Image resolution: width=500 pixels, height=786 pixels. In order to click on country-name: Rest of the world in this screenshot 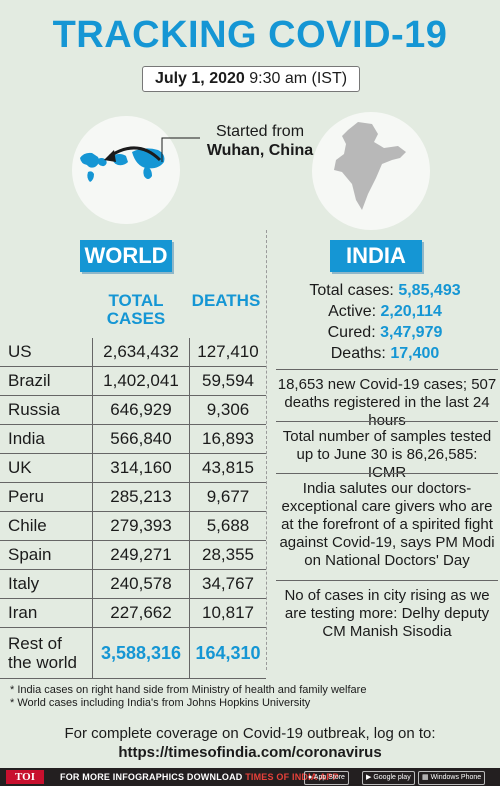, I will do `click(46, 653)`.